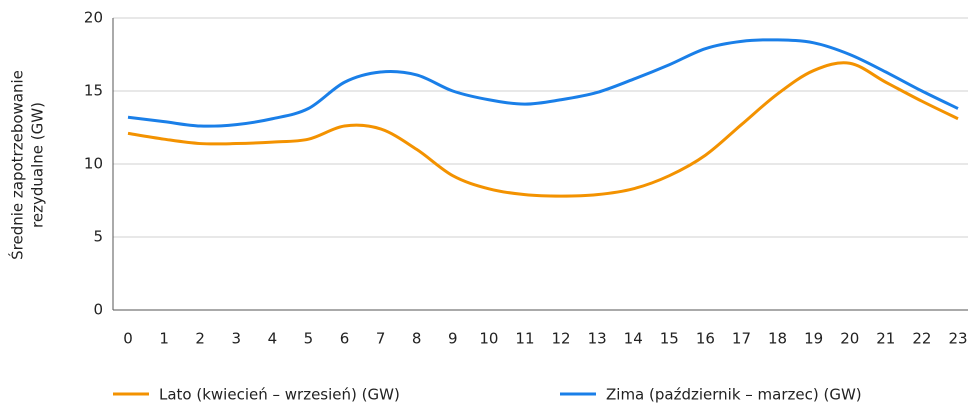 The height and width of the screenshot is (414, 973). Describe the element at coordinates (279, 395) in the screenshot. I see `legend-label: Lato (kwiecień – wrzesień) (GW)` at that location.